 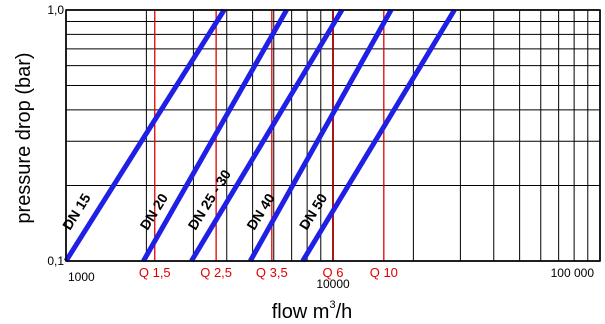 I want to click on reference-line-labels: Q 1,5 Q 2,5 Q 3,5 Q 6 Q 10, so click(x=268, y=272).